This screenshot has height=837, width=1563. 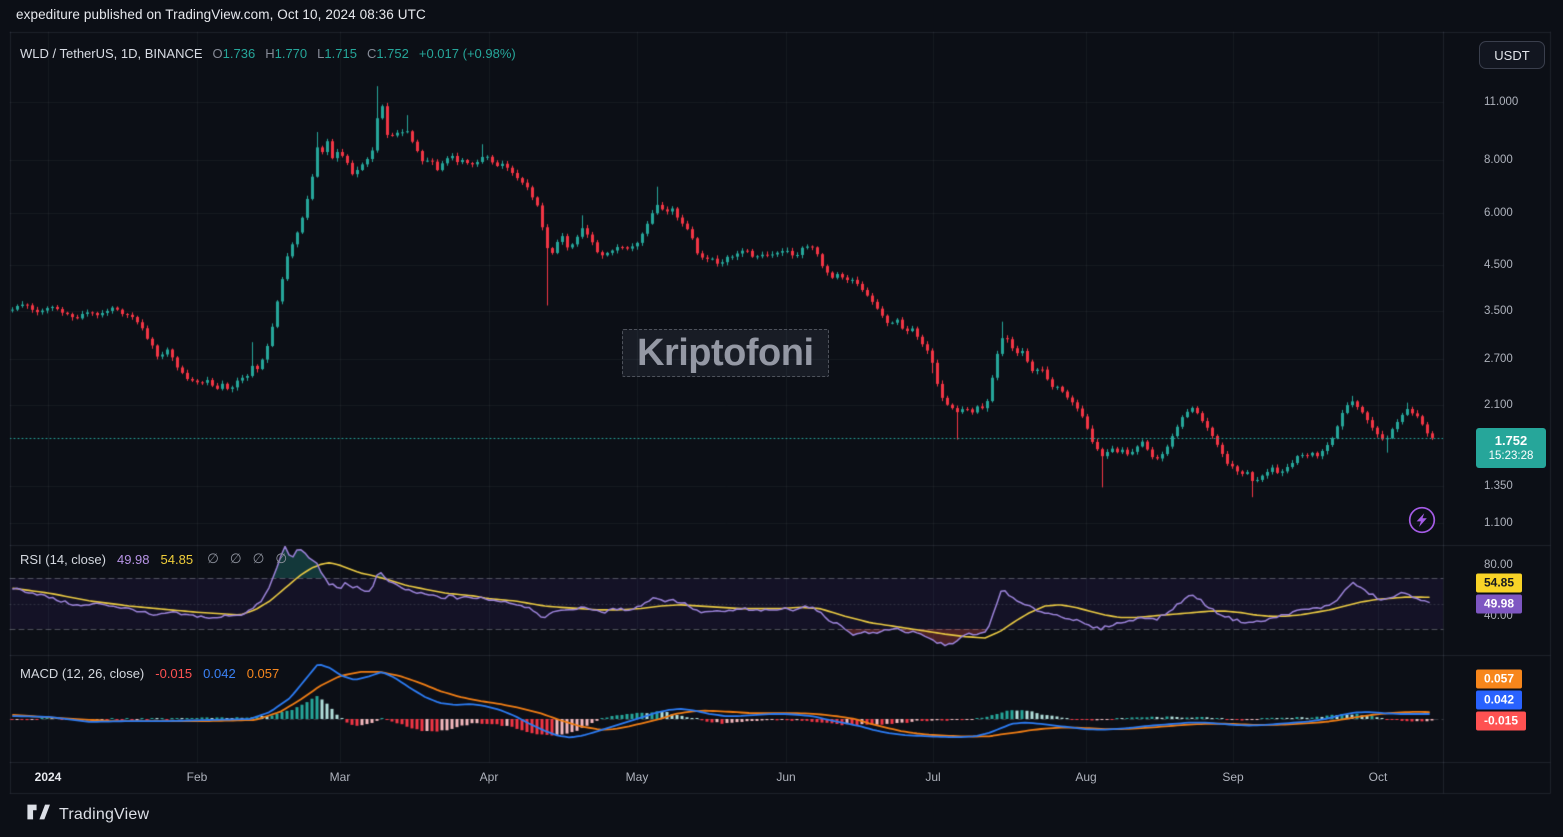 What do you see at coordinates (159, 559) in the screenshot?
I see `rsi-legend: RSI (14, close) 49.98 54.85 ∅ ∅ ∅ ∅` at bounding box center [159, 559].